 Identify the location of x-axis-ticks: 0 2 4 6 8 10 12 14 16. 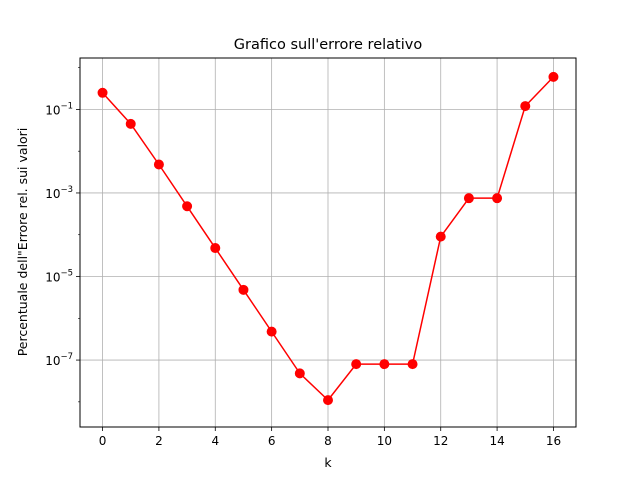
(330, 437).